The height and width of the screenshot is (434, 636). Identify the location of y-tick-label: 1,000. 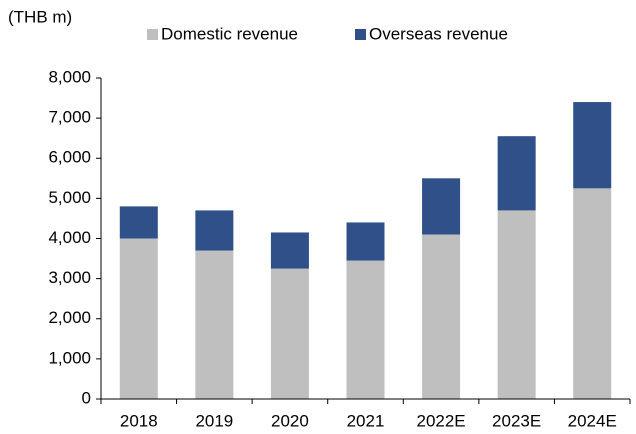
(69, 357).